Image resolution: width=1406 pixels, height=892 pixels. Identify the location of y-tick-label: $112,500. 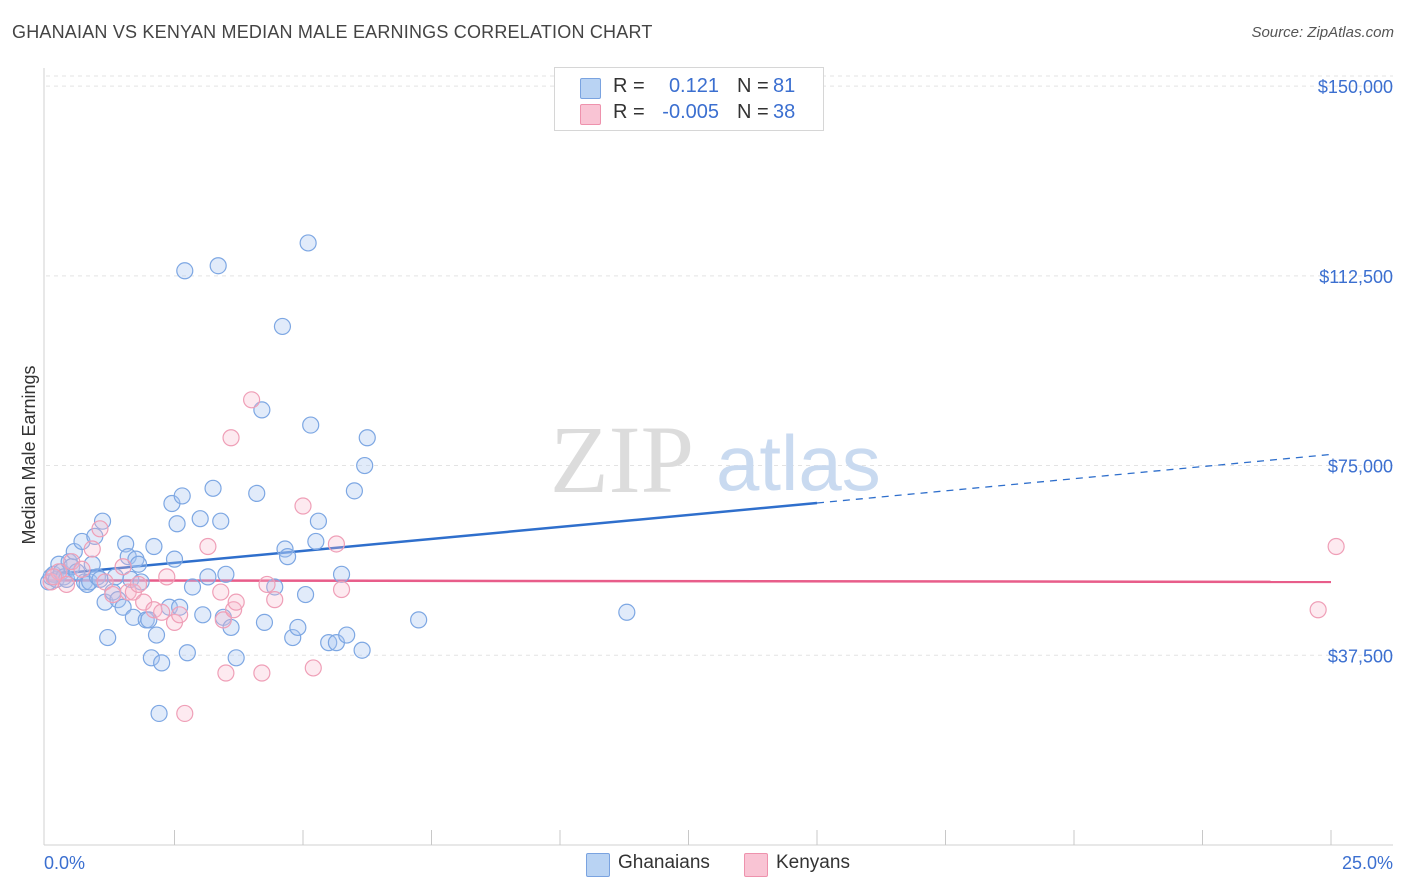
(1356, 277).